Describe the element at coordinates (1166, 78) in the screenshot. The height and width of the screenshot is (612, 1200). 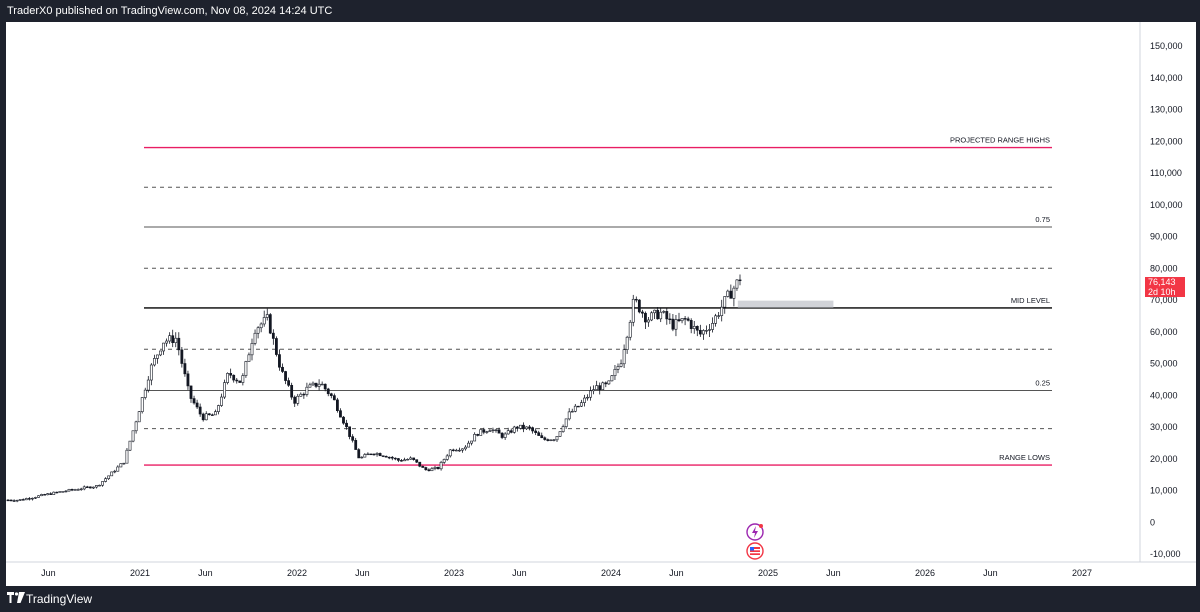
I see `price-axis-label: 140,000` at that location.